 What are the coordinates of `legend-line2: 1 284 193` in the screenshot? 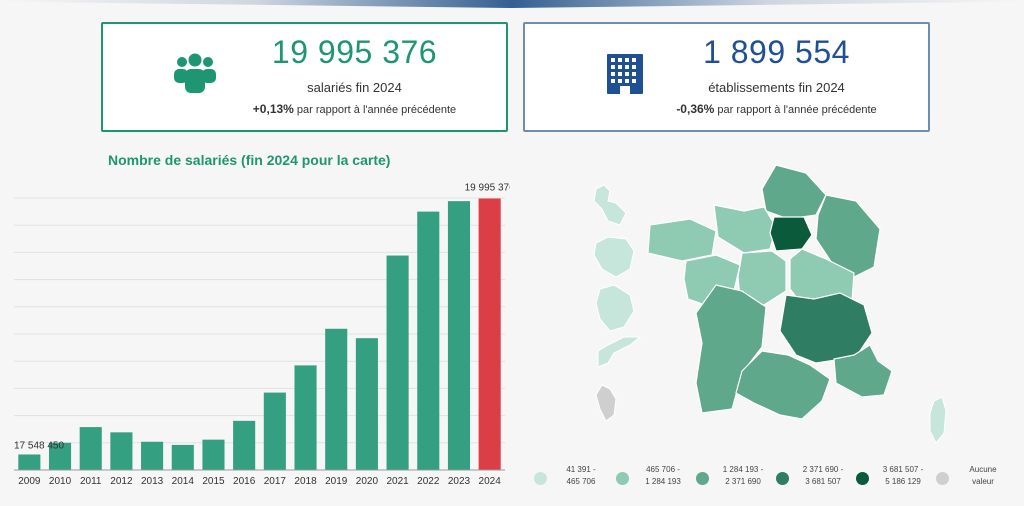 It's located at (663, 481).